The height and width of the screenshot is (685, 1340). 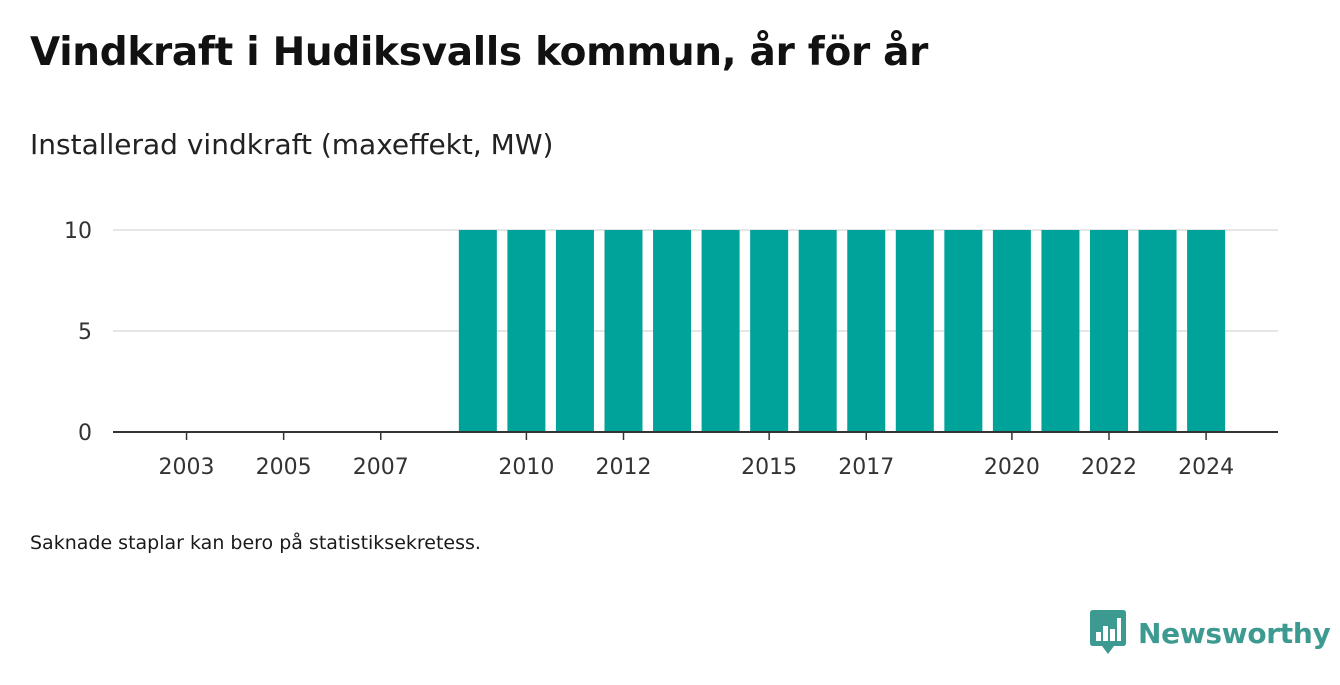 I want to click on bar-2013, so click(x=672, y=331).